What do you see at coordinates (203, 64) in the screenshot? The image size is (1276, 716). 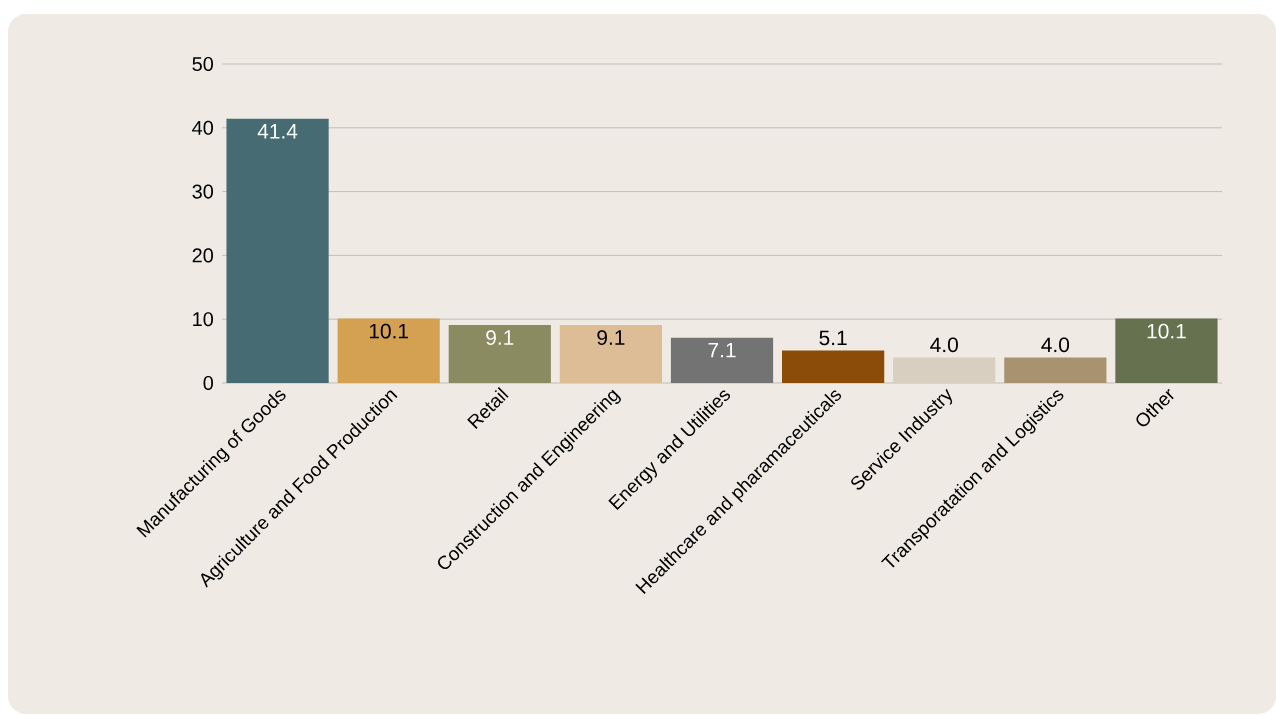 I see `y-tick-label: 50` at bounding box center [203, 64].